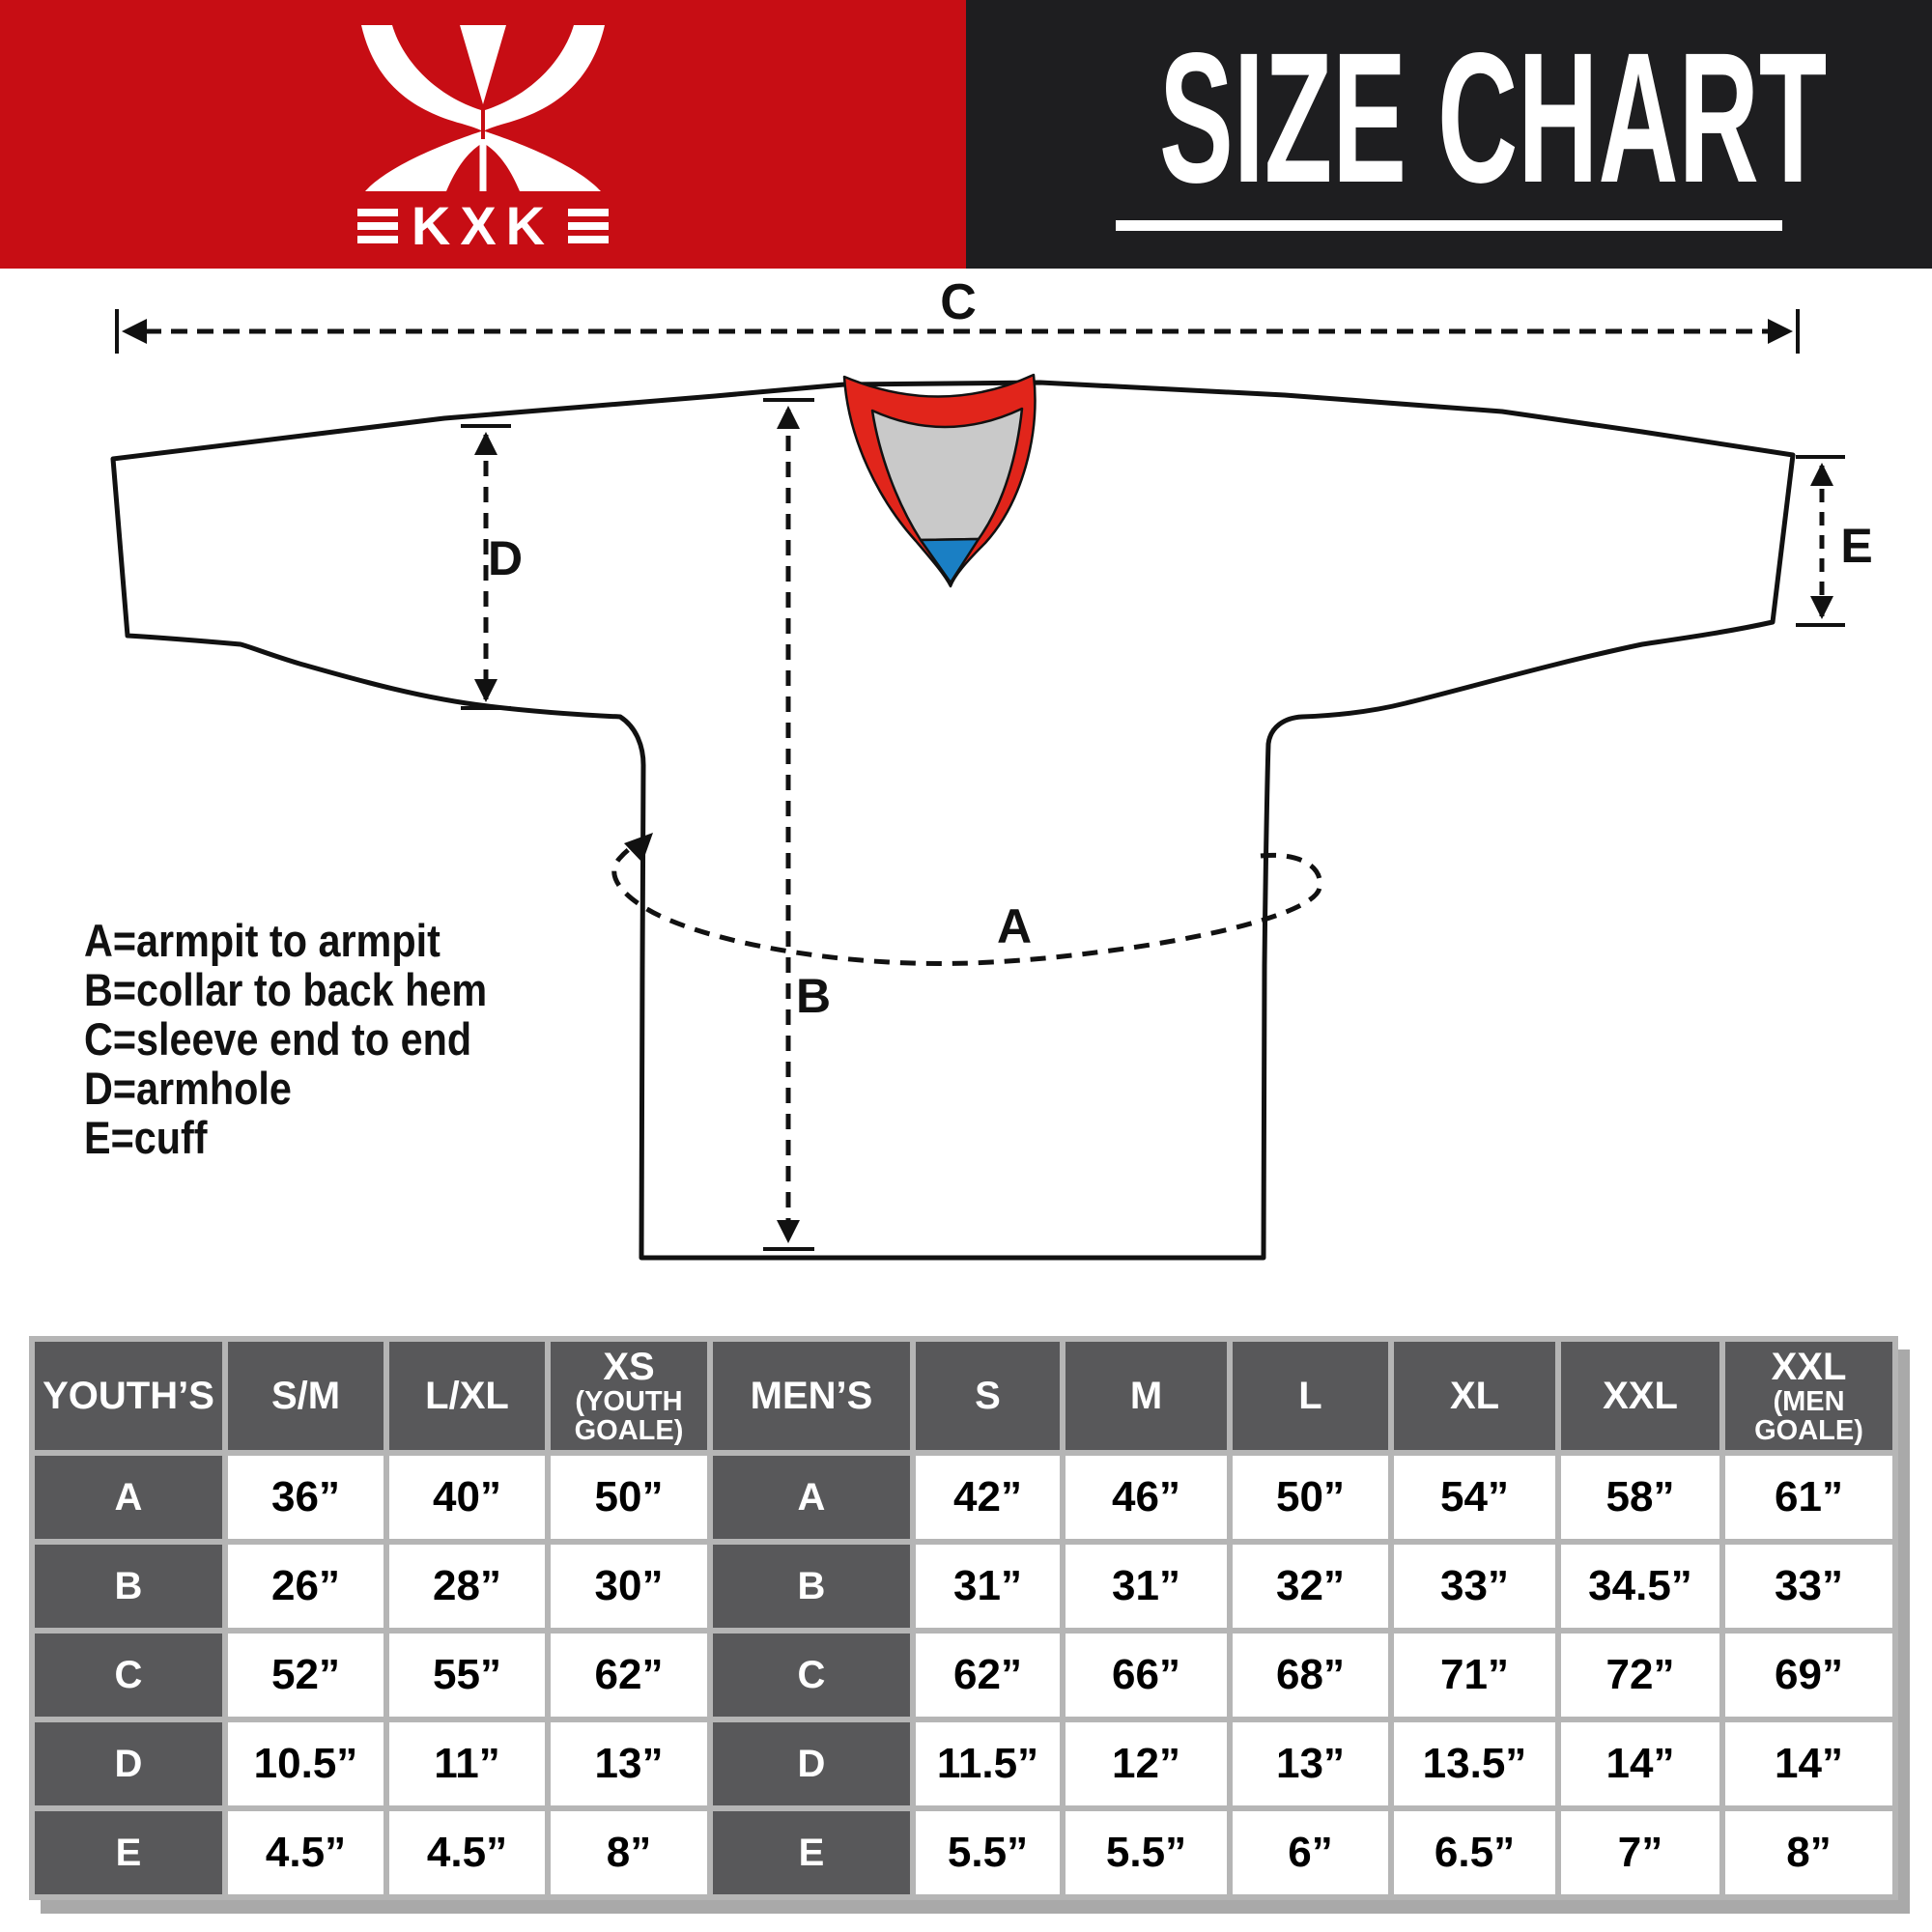 Image resolution: width=1932 pixels, height=1932 pixels. Describe the element at coordinates (1640, 1497) in the screenshot. I see `size-value: 58”` at that location.